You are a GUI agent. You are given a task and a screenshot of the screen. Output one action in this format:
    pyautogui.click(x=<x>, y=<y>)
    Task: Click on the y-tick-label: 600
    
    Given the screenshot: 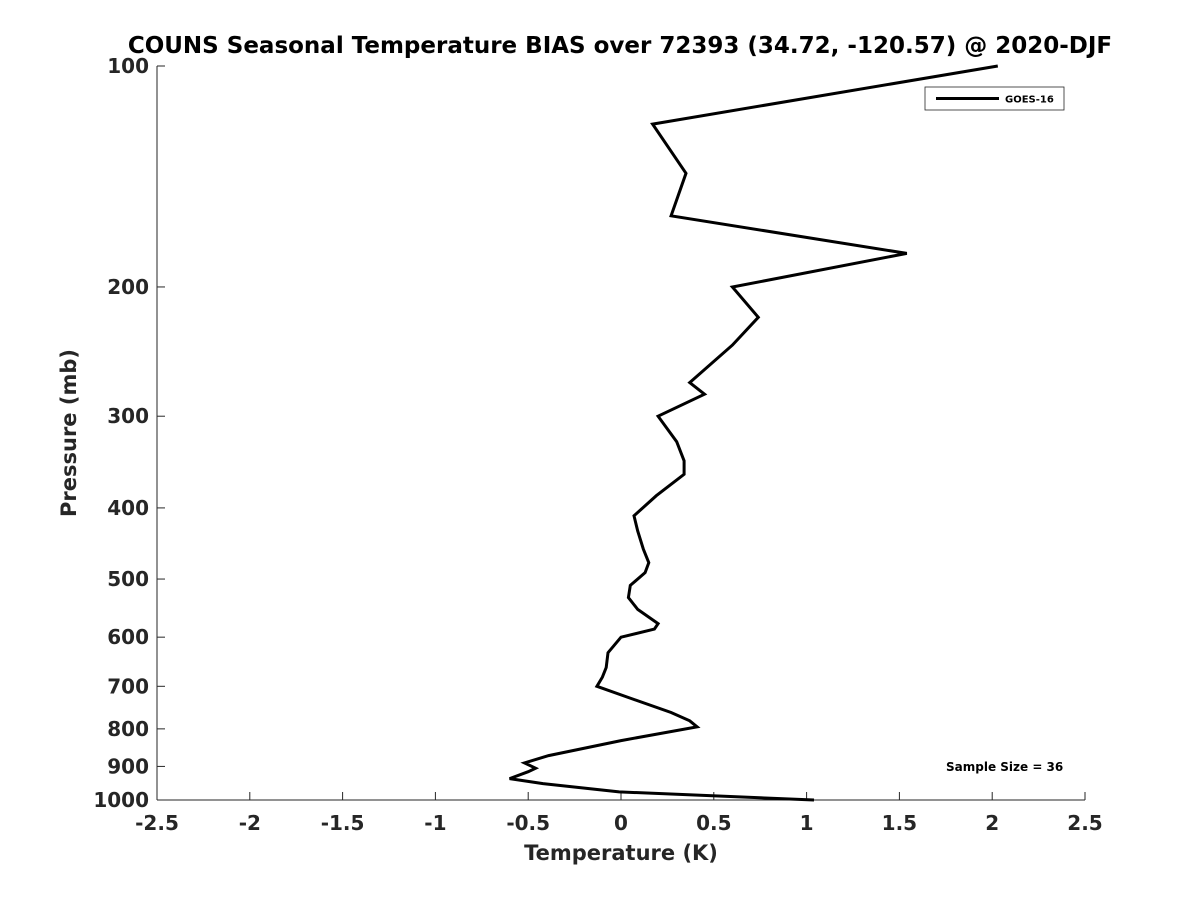 What is the action you would take?
    pyautogui.click(x=128, y=637)
    